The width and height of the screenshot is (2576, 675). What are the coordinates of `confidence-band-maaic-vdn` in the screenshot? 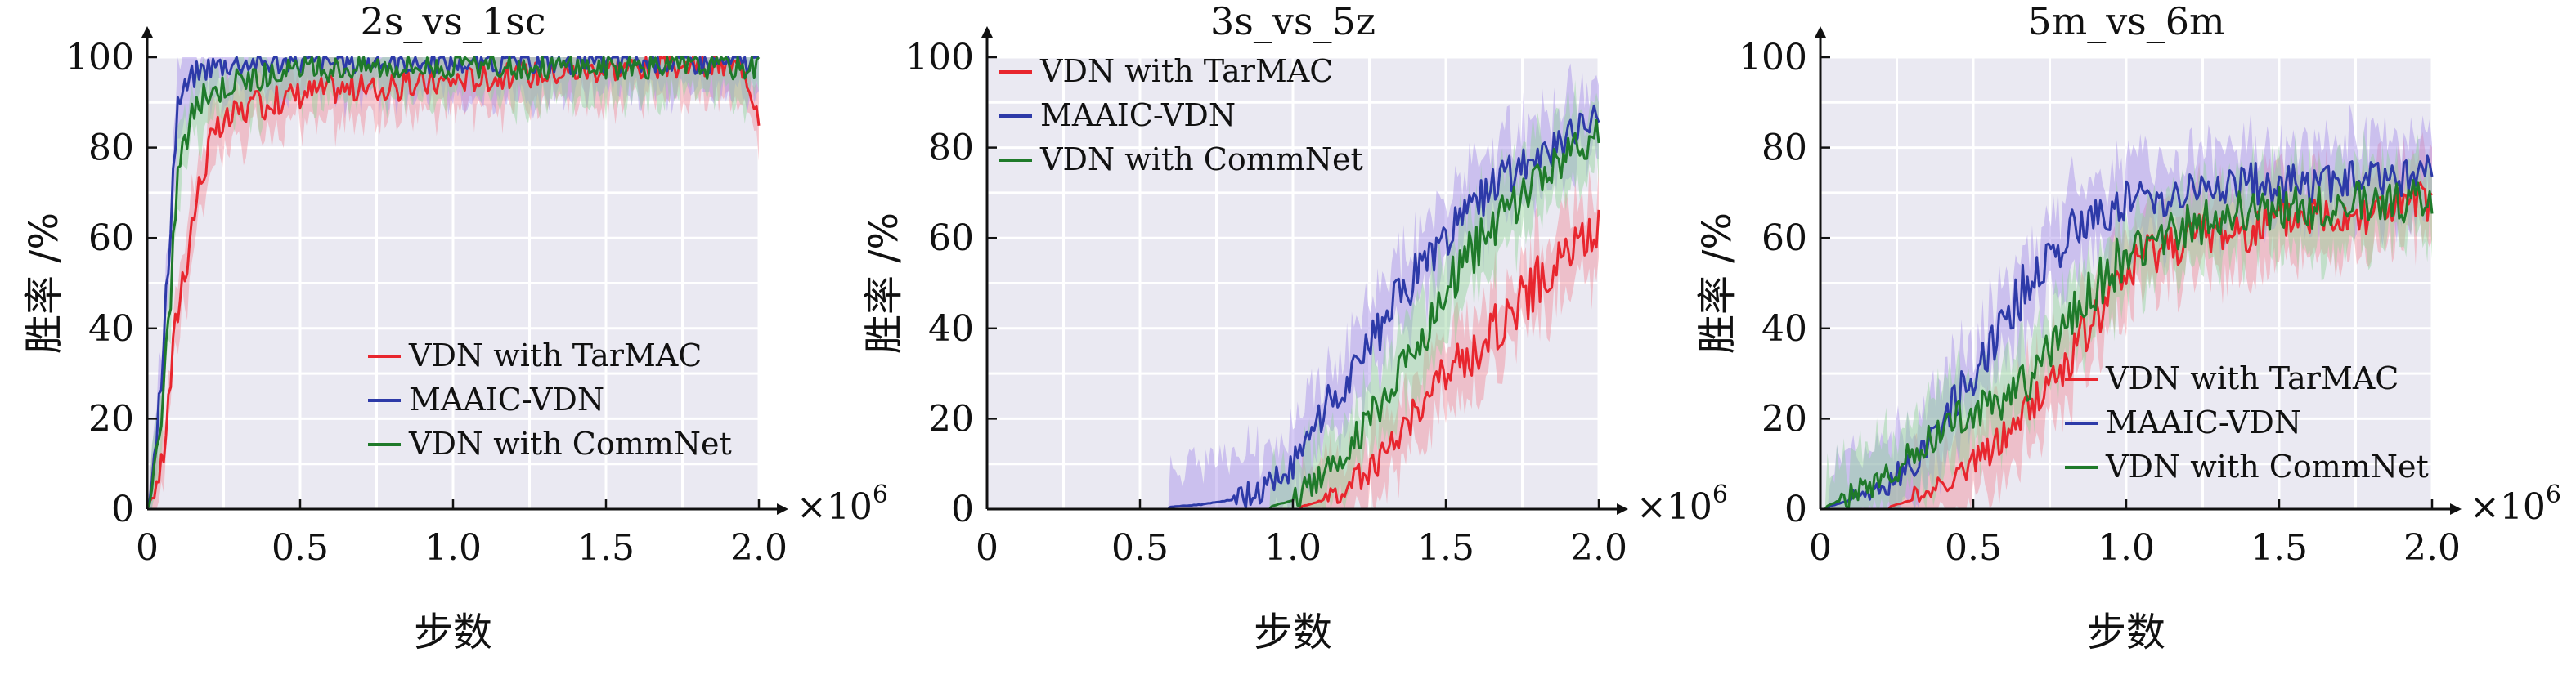 It's located at (2126, 306).